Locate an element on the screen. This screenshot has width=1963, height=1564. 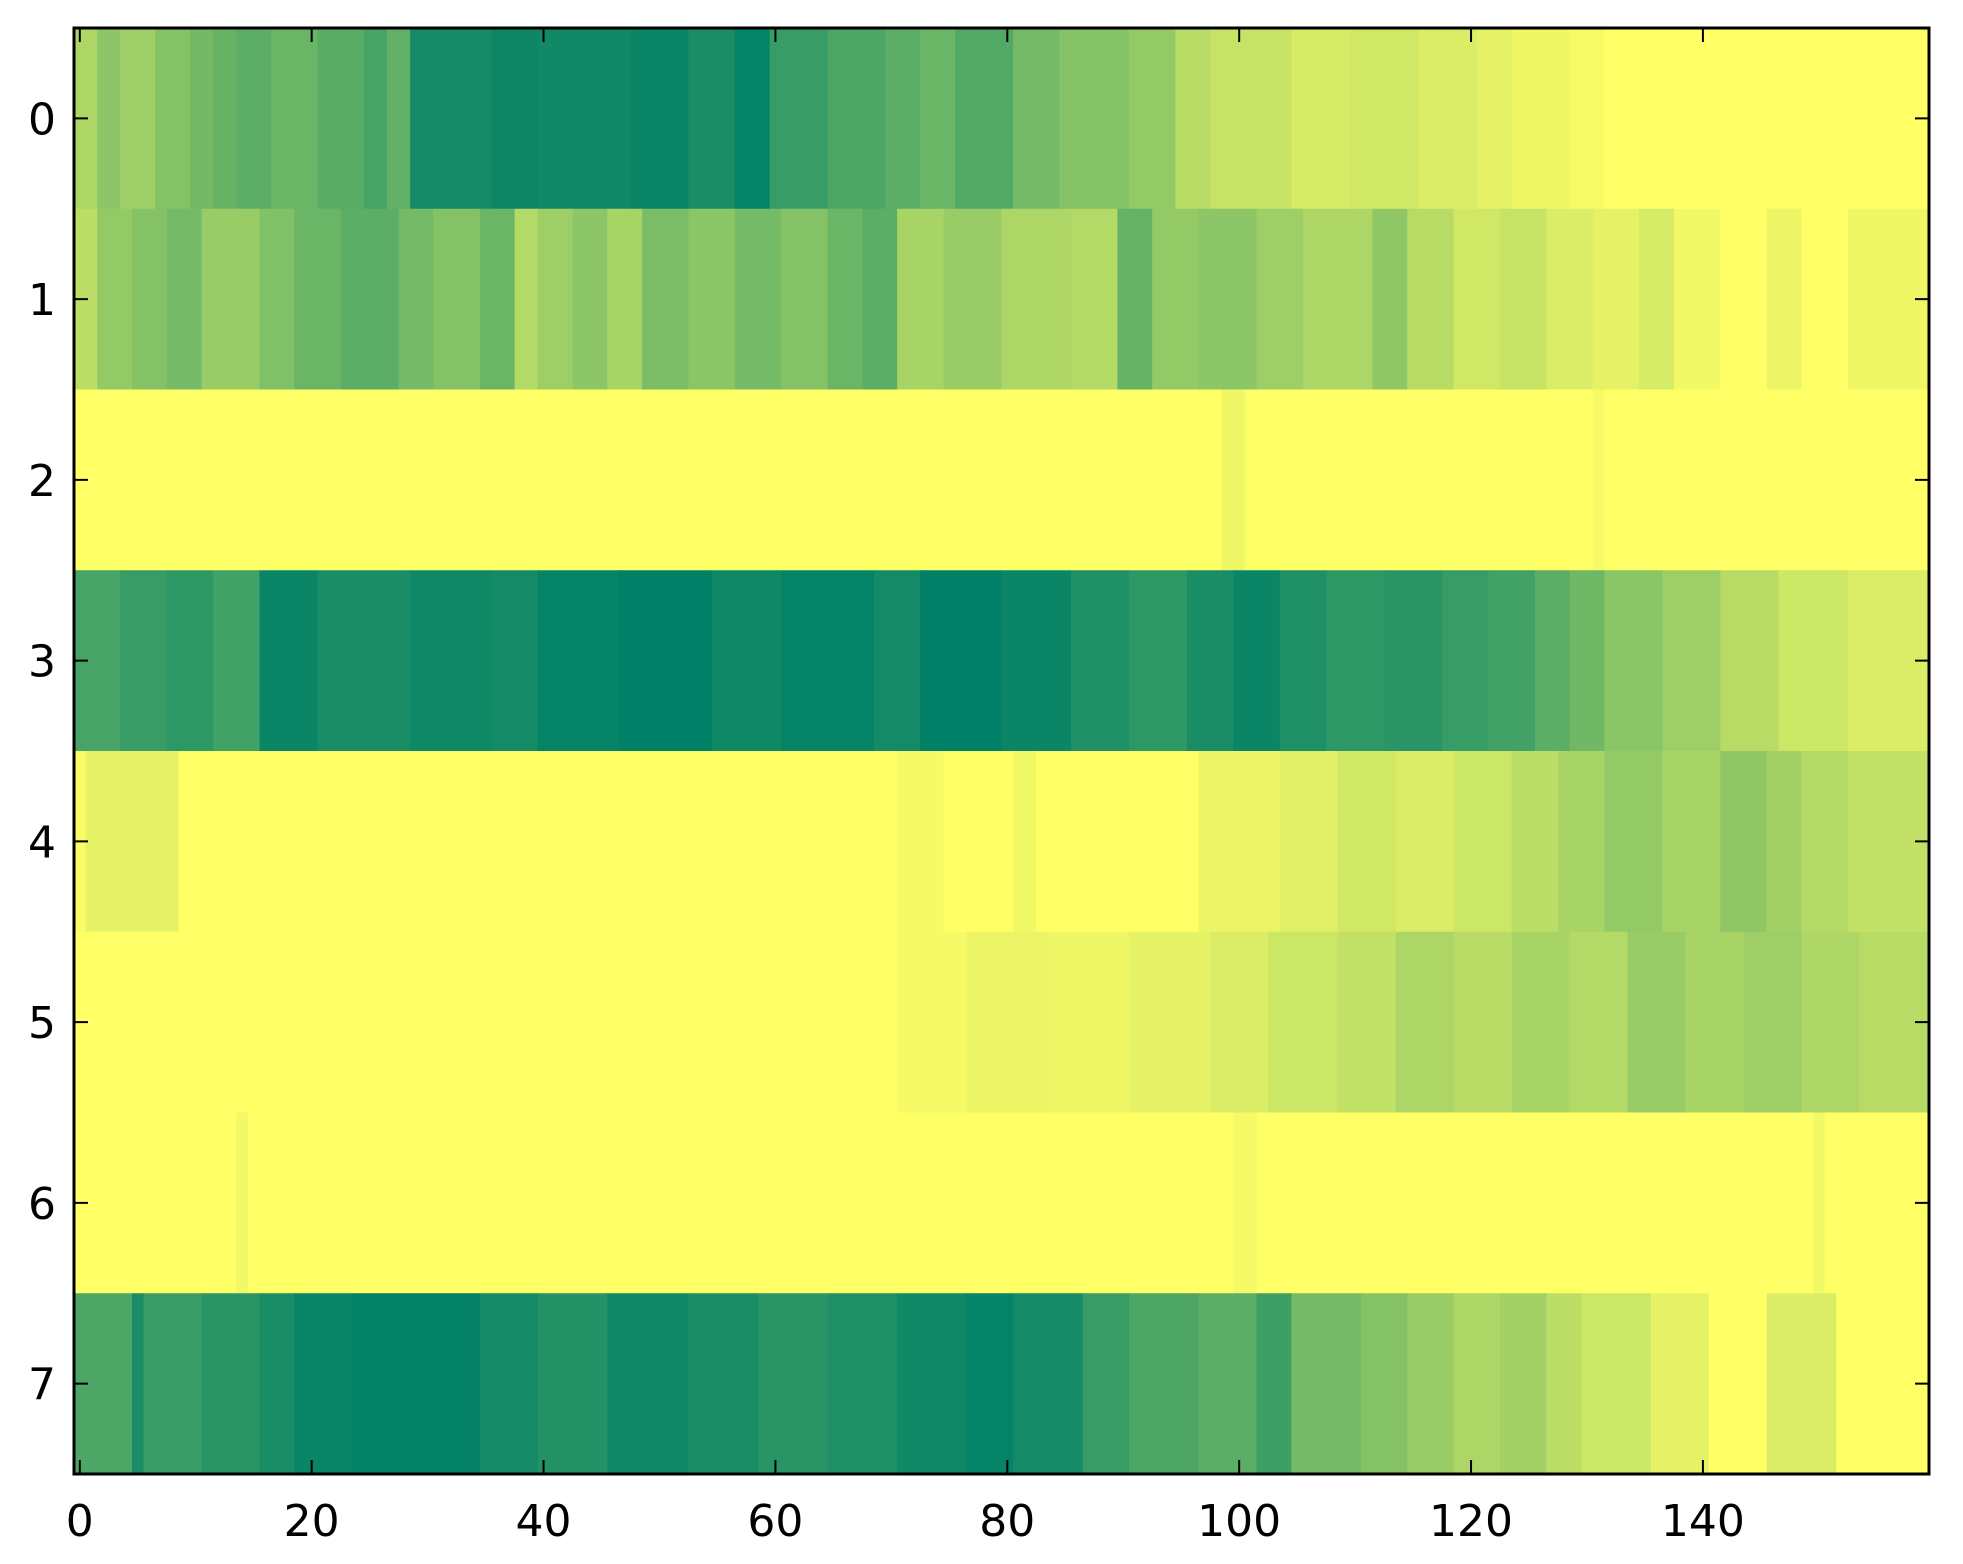
y-tick-label-2: 2 is located at coordinates (42, 481).